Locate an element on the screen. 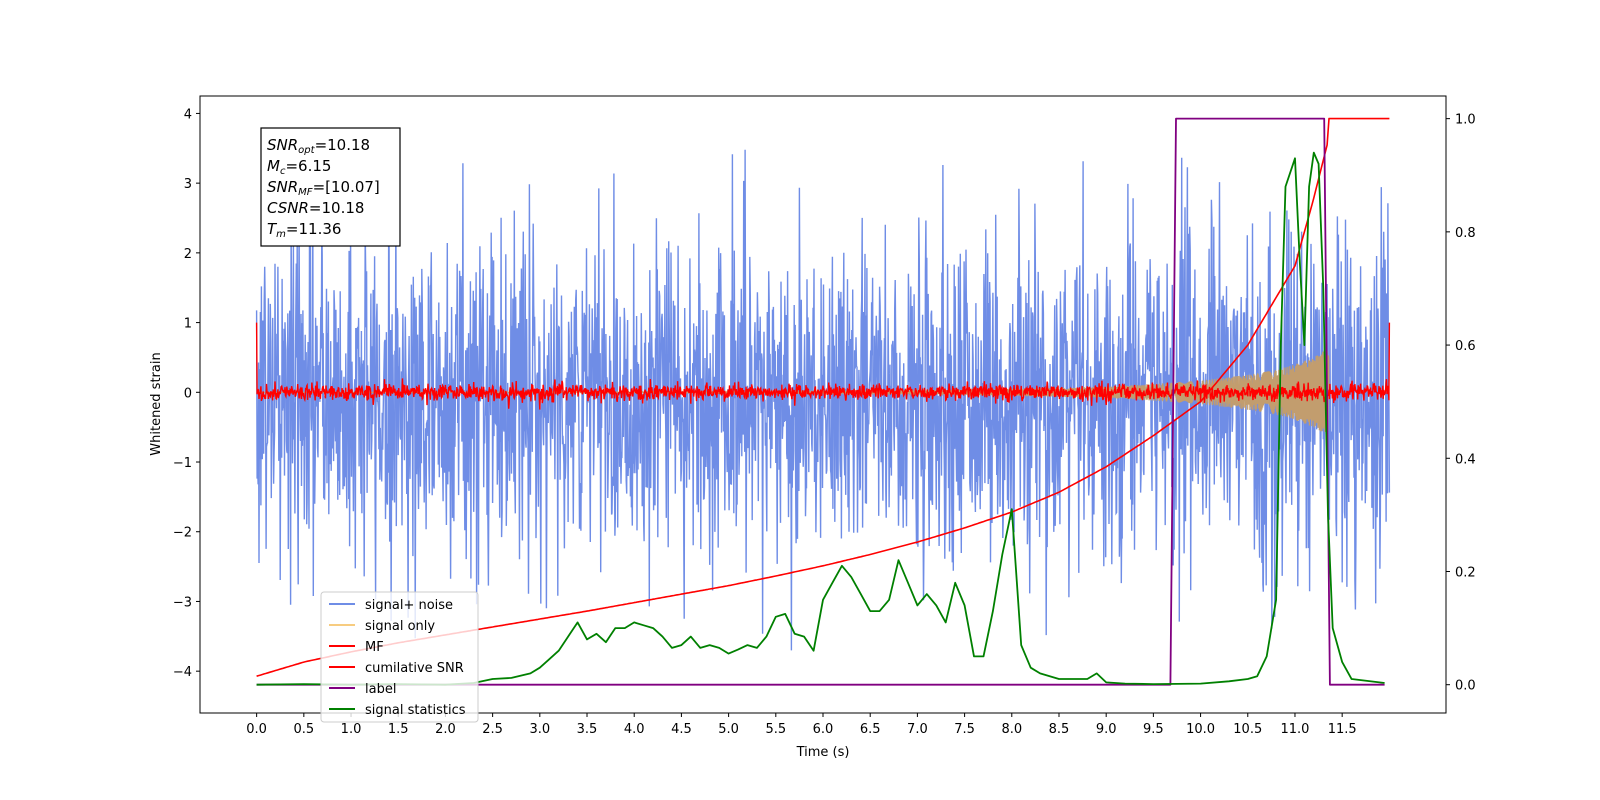  legend-entry-signal-noise: signal+ noise is located at coordinates (391, 605).